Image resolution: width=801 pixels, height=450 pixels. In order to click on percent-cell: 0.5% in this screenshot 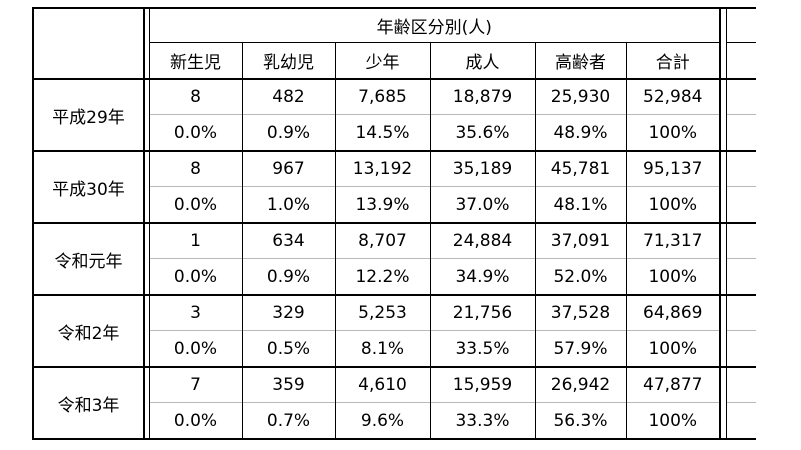, I will do `click(288, 349)`.